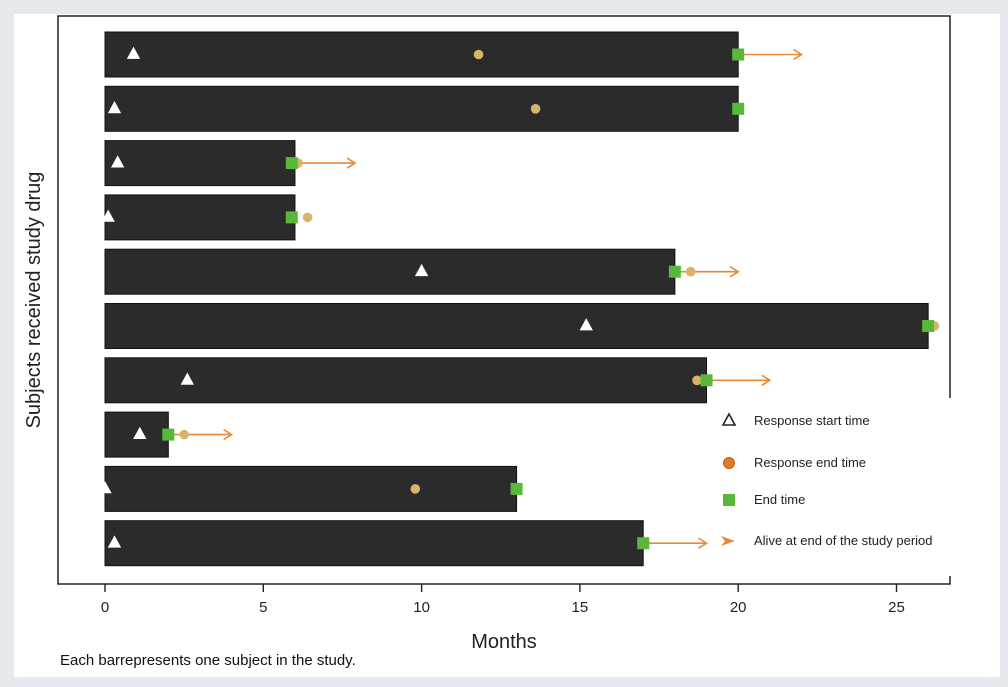 The width and height of the screenshot is (1008, 687). Describe the element at coordinates (34, 300) in the screenshot. I see `y-axis-label: Subjects received study drug` at that location.